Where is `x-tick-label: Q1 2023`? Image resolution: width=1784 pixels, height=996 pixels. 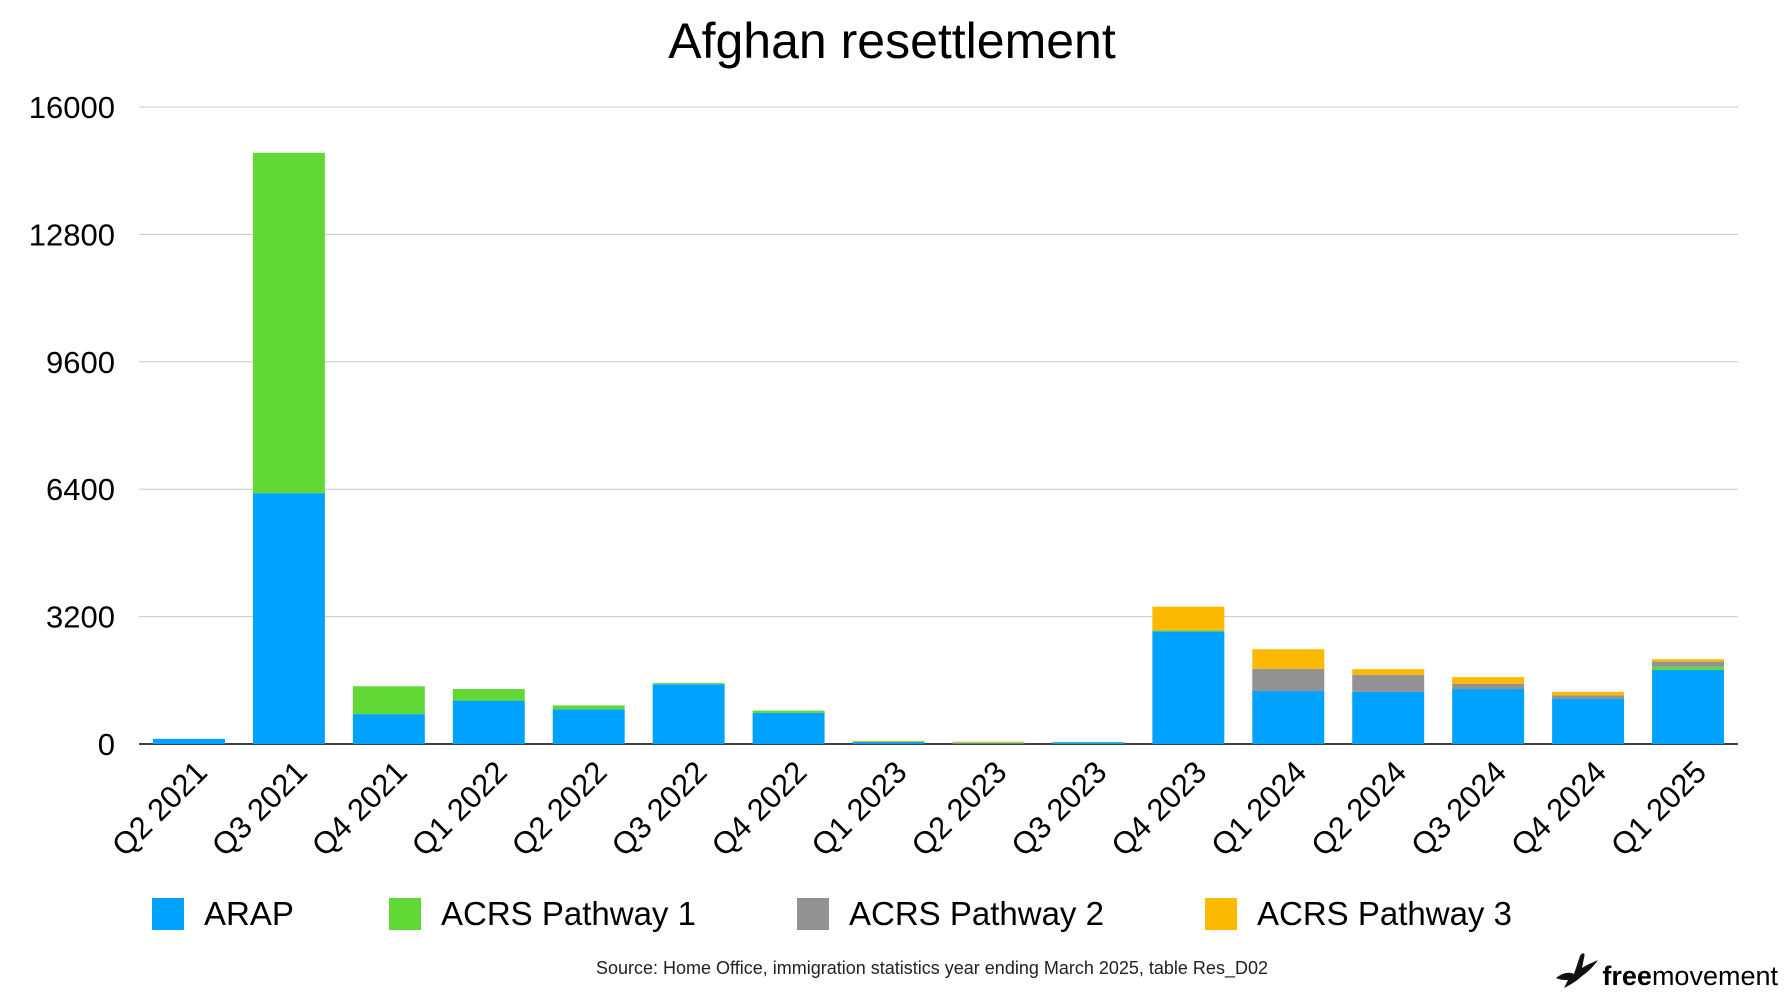 x-tick-label: Q1 2023 is located at coordinates (859, 808).